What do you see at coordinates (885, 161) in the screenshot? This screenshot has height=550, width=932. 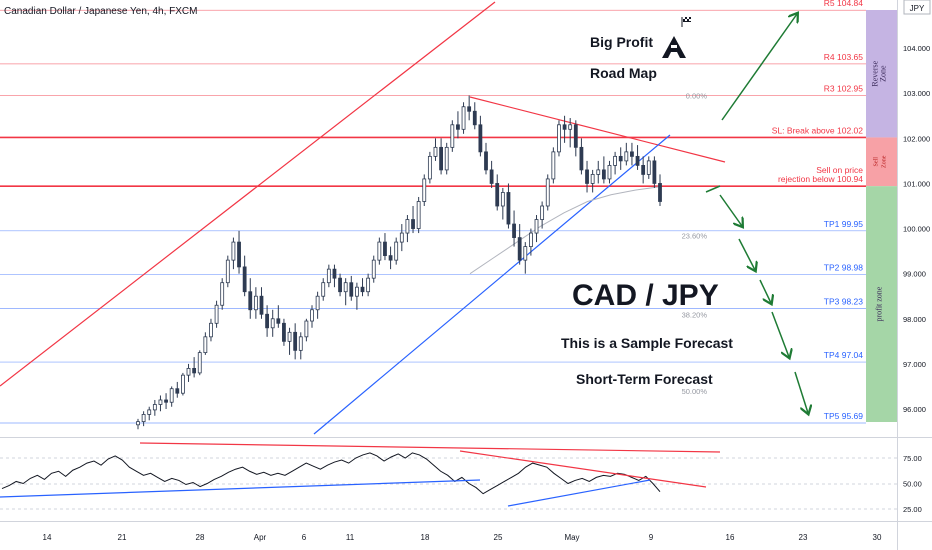 I see `zone-label-line: Zone` at bounding box center [885, 161].